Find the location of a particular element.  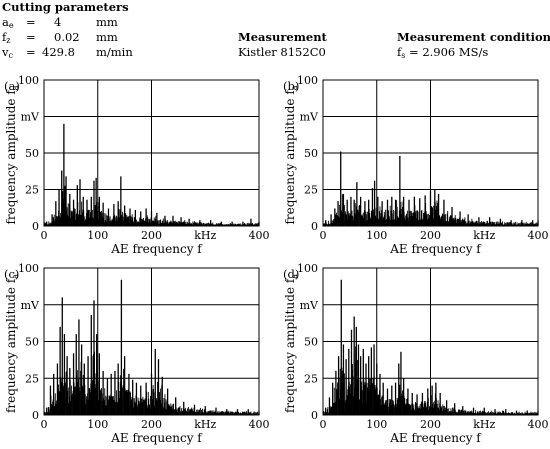

conditions-title: Measurement conditions is located at coordinates (473, 37).